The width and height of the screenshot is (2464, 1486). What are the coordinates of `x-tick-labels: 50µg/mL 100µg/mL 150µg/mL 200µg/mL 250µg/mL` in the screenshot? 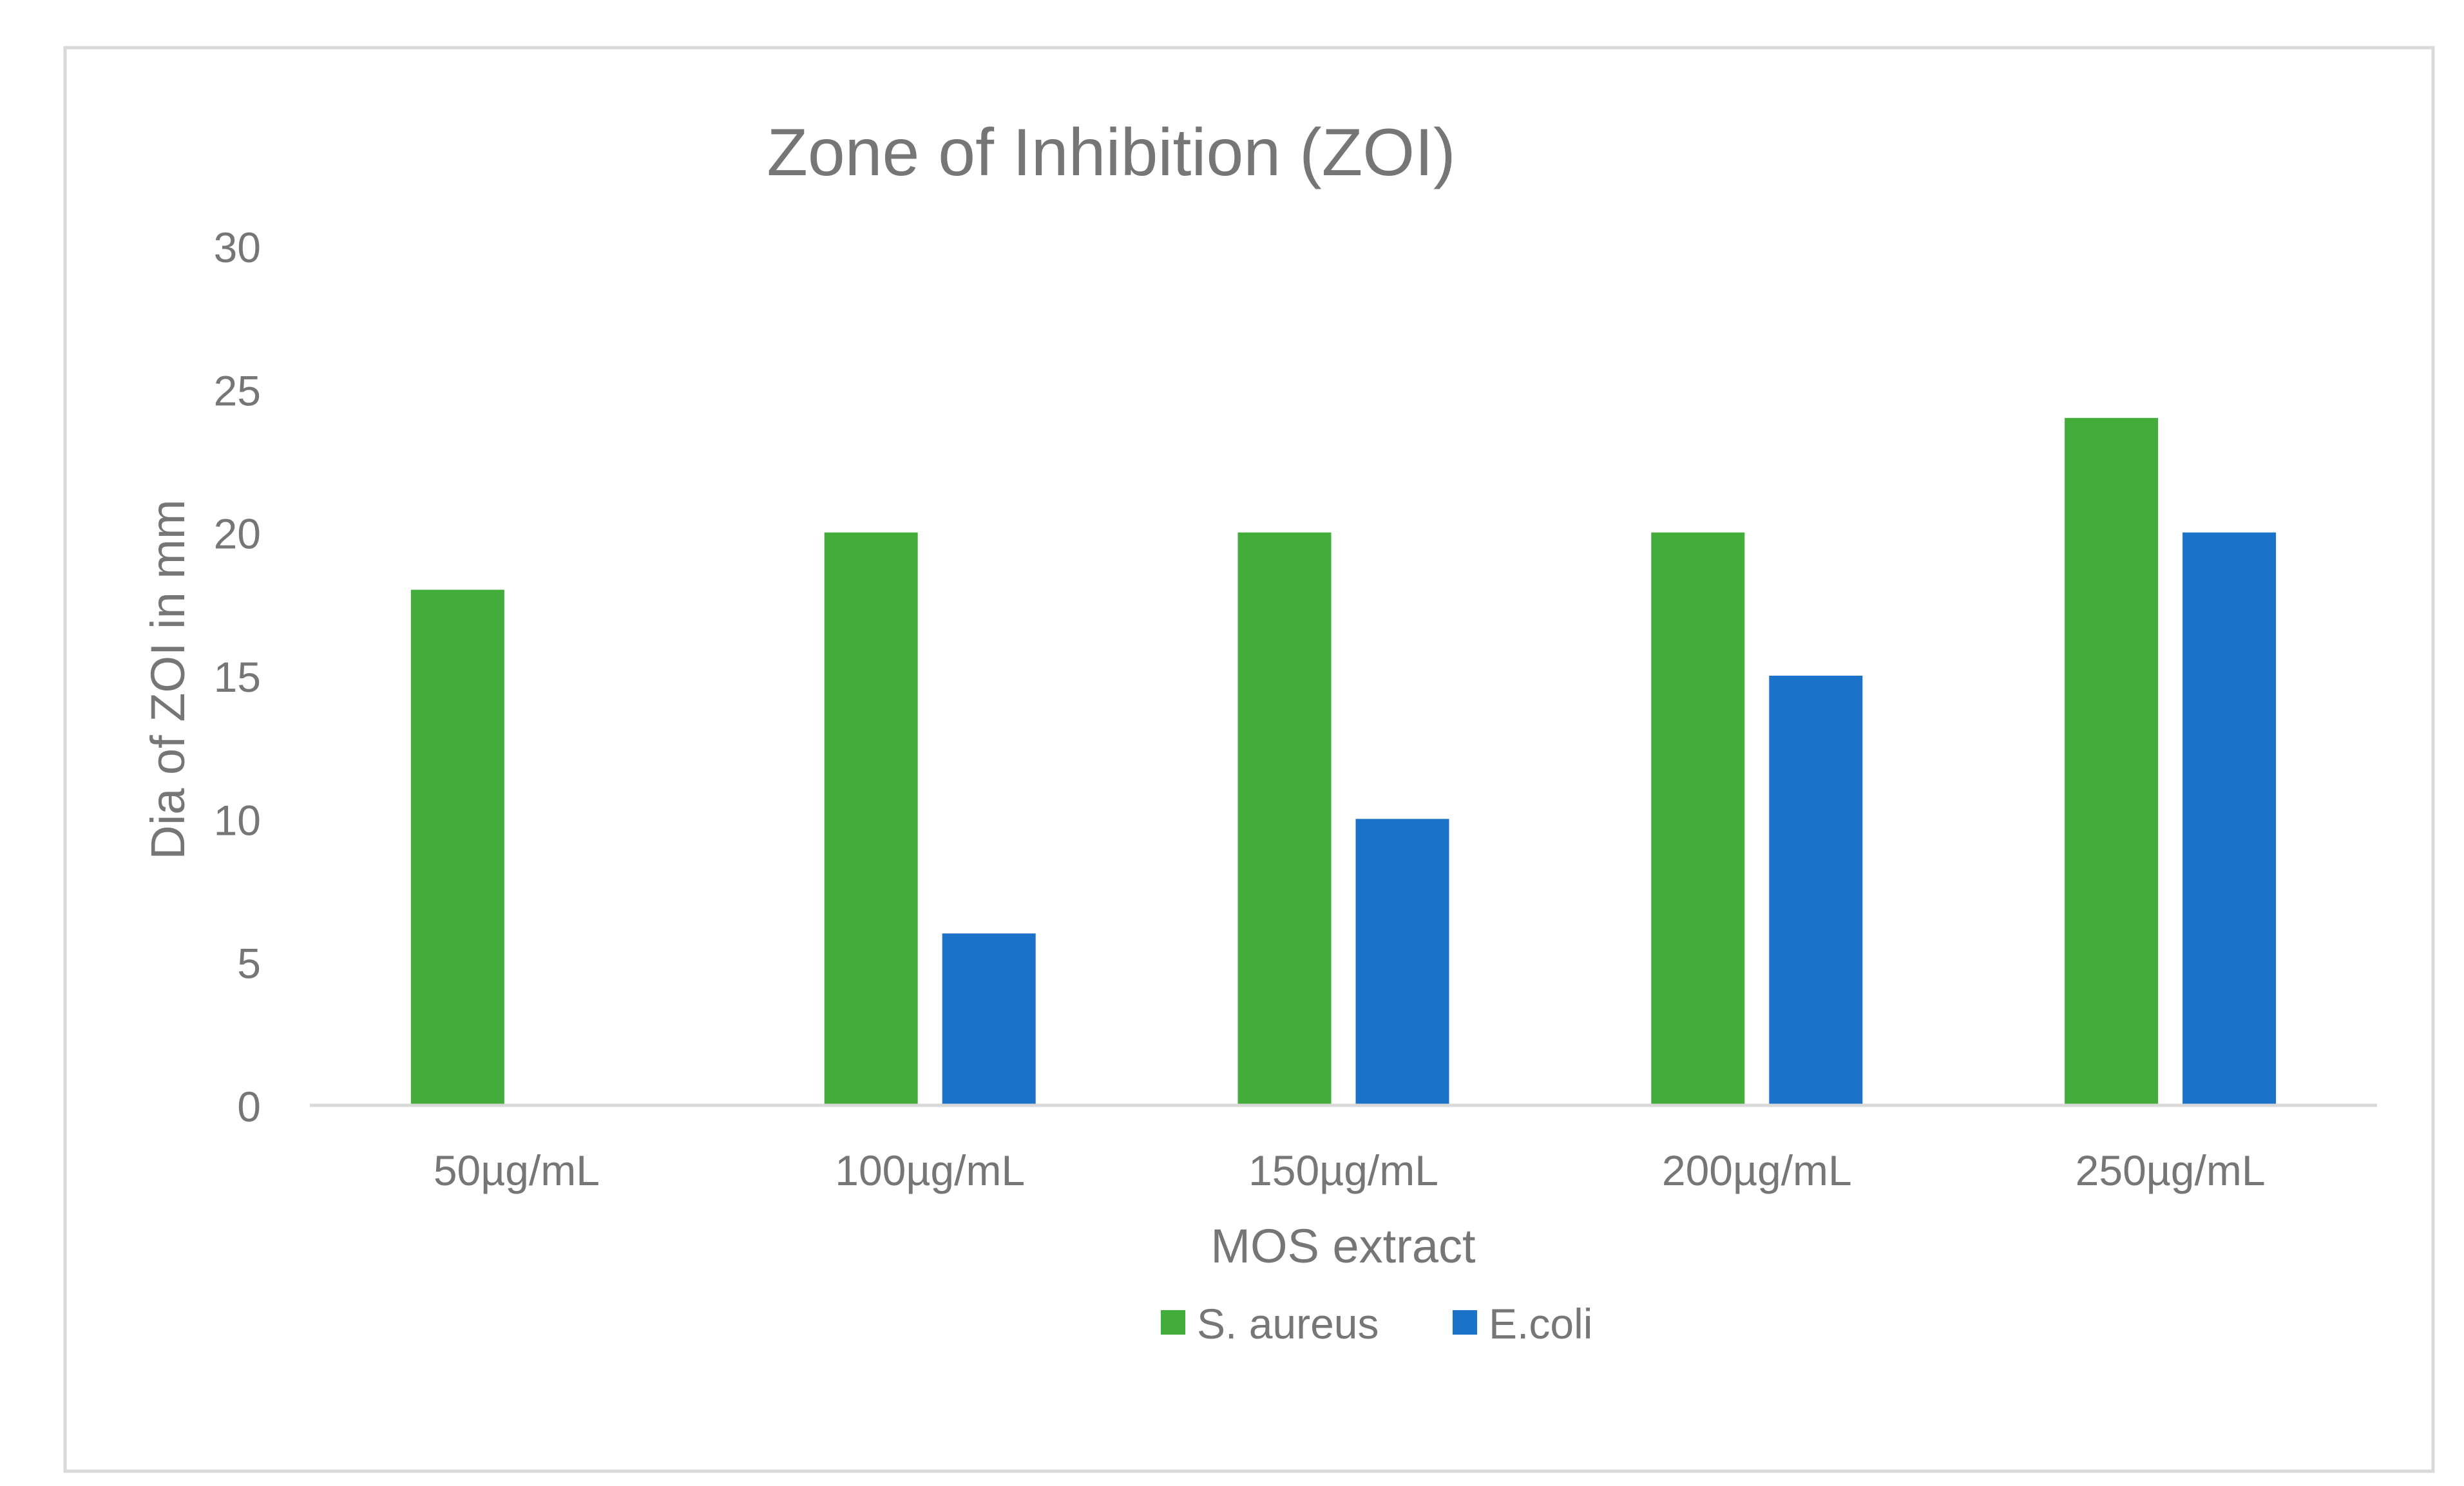 It's located at (1350, 1170).